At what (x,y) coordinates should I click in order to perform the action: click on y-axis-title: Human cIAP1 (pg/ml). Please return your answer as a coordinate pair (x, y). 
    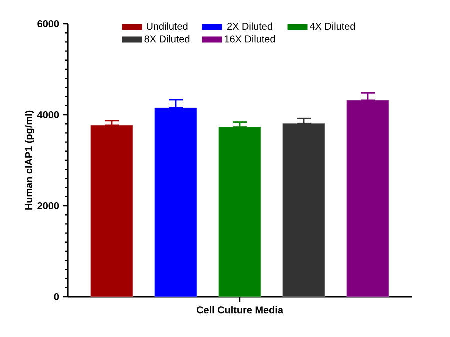
    Looking at the image, I should click on (29, 160).